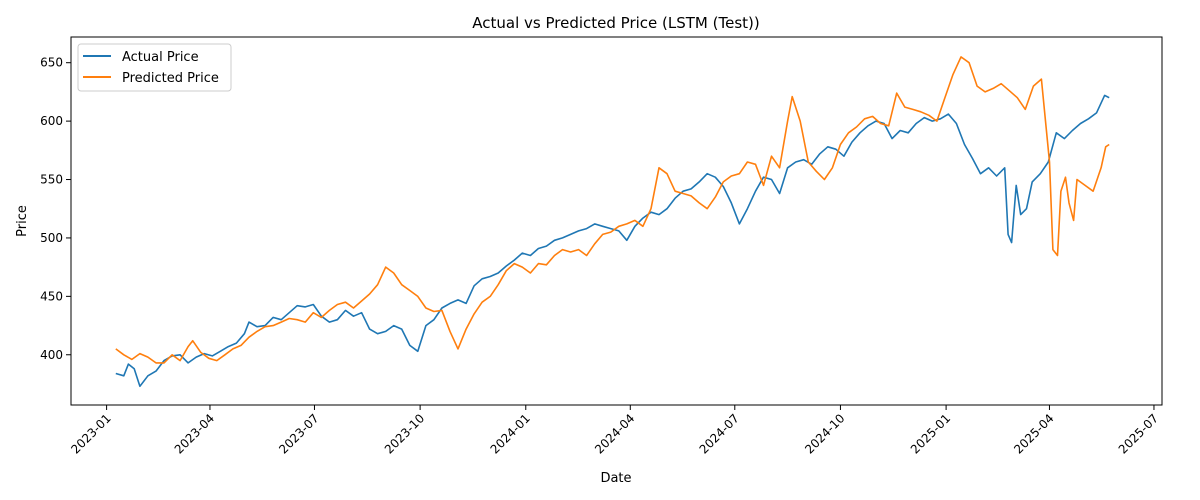 The width and height of the screenshot is (1200, 500). What do you see at coordinates (160, 57) in the screenshot?
I see `legend-label-actual: Actual Price` at bounding box center [160, 57].